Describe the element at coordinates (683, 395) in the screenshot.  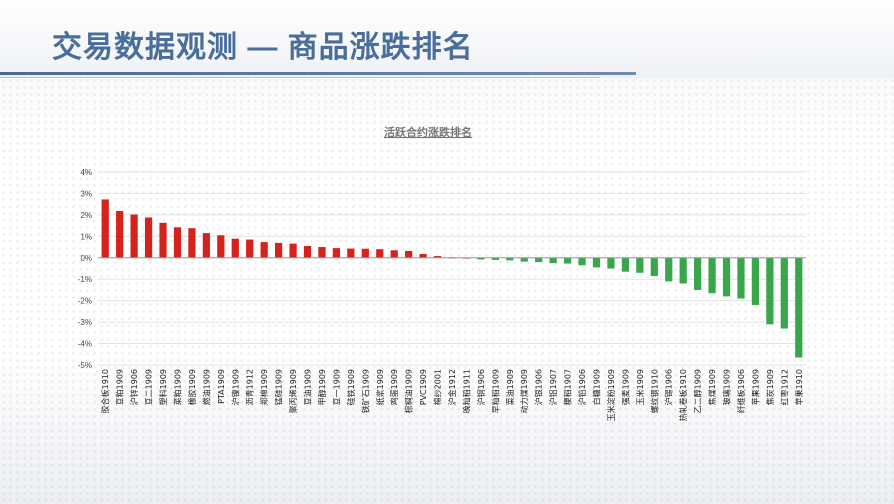
I see `x-tick-label: 热轧卷板1910` at that location.